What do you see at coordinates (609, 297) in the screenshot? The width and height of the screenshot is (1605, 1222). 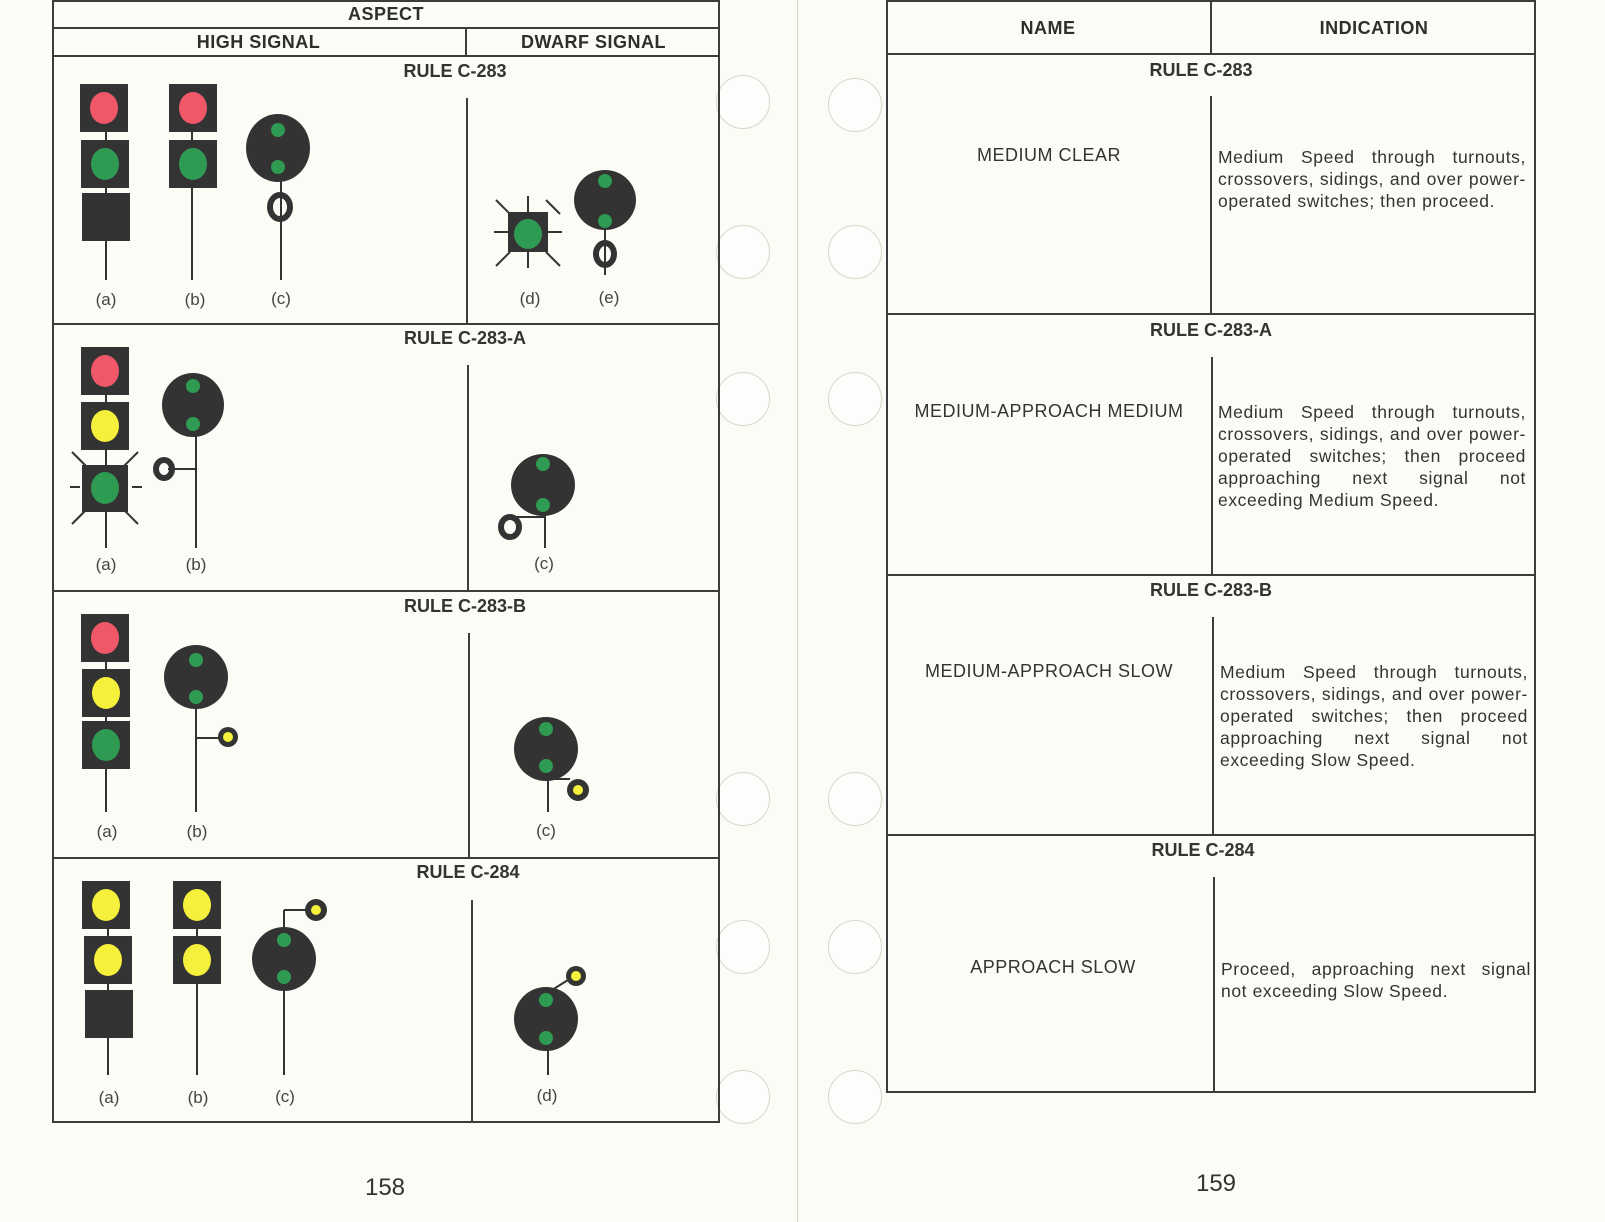 I see `signal-label: (e)` at bounding box center [609, 297].